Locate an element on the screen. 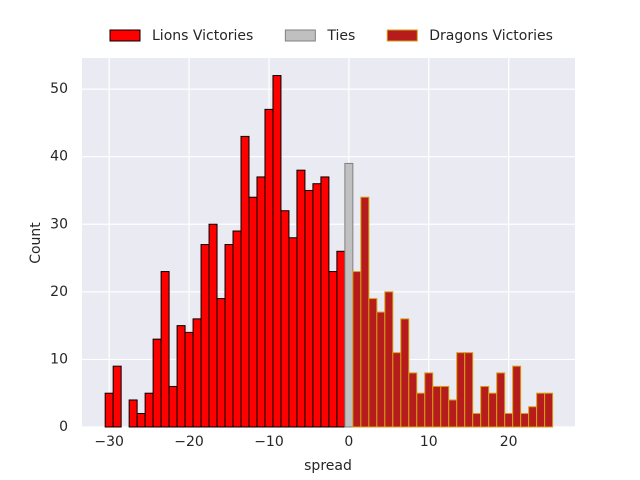 The width and height of the screenshot is (640, 480). legend-label: Lions Victories is located at coordinates (202, 36).